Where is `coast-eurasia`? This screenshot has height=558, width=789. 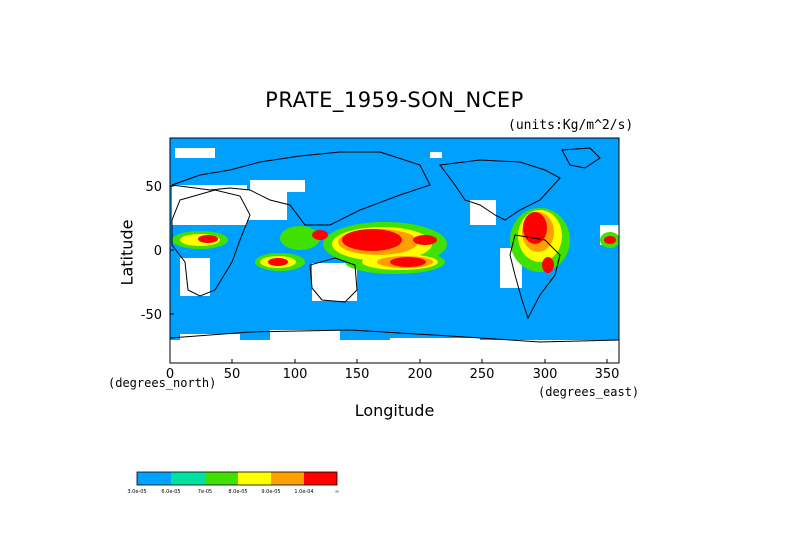 coast-eurasia is located at coordinates (301, 188).